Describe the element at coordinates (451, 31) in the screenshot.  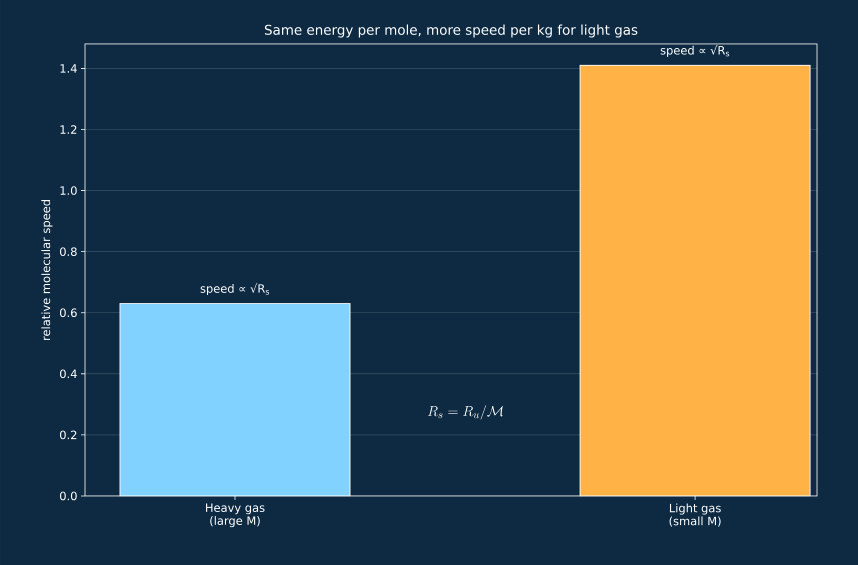
I see `chart-title: Same energy per mole, more speed per kg for light gas` at that location.